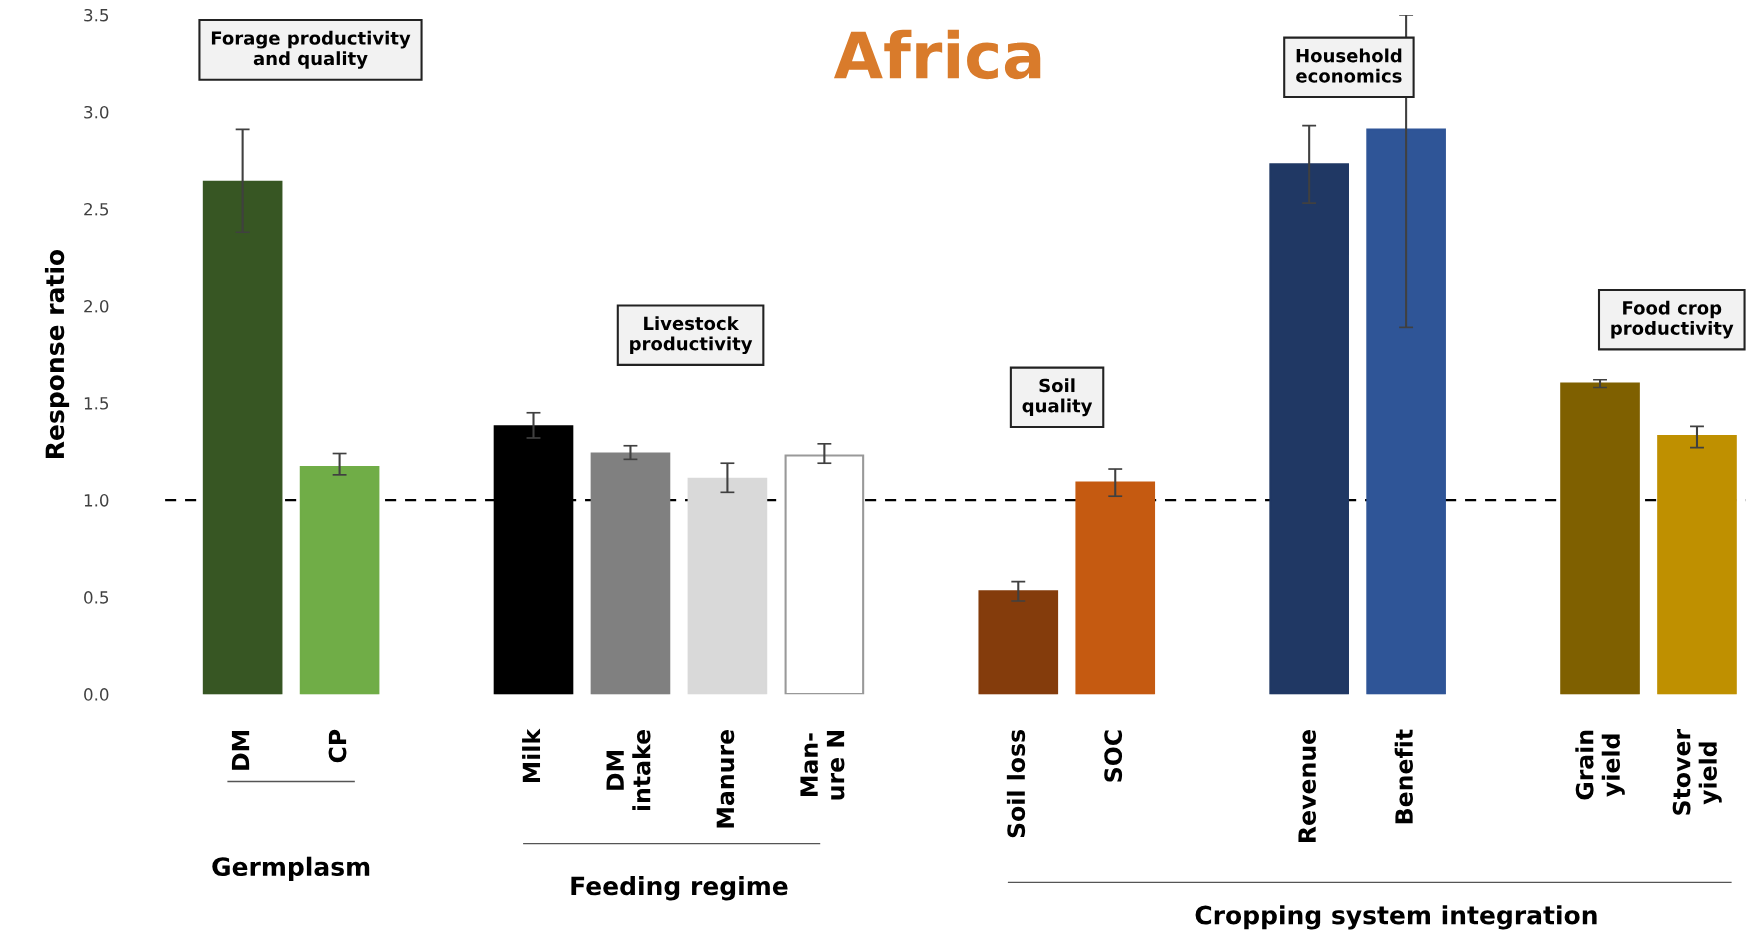  I want to click on y-tick-label: 0.0, so click(96, 694).